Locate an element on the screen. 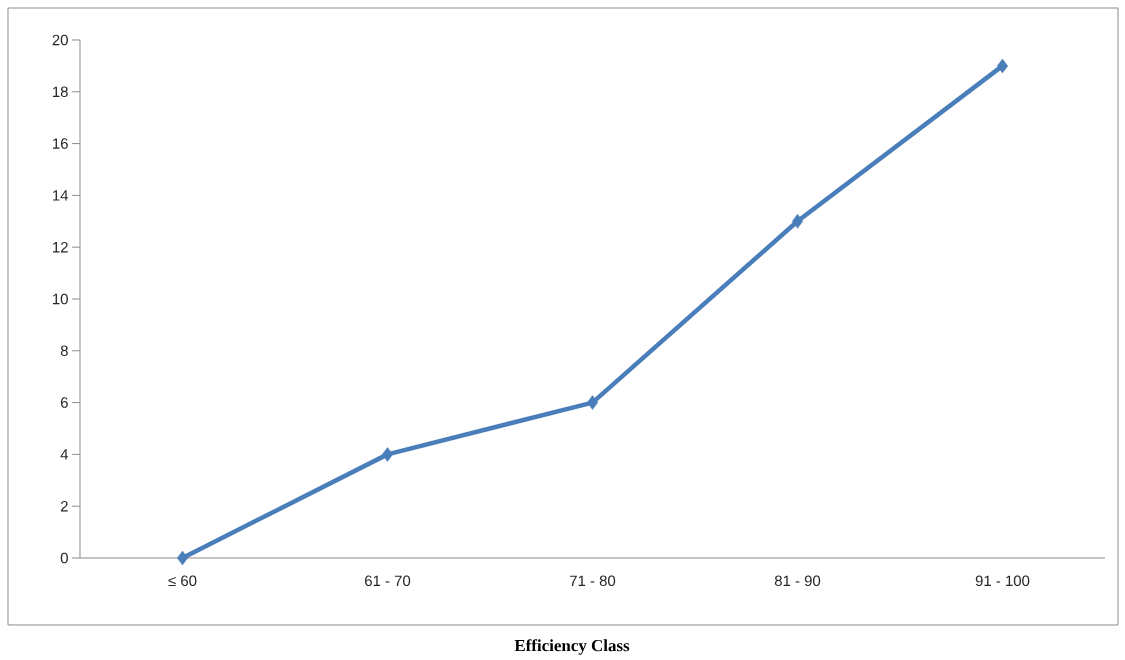  y-tick-label: 14 is located at coordinates (61, 195).